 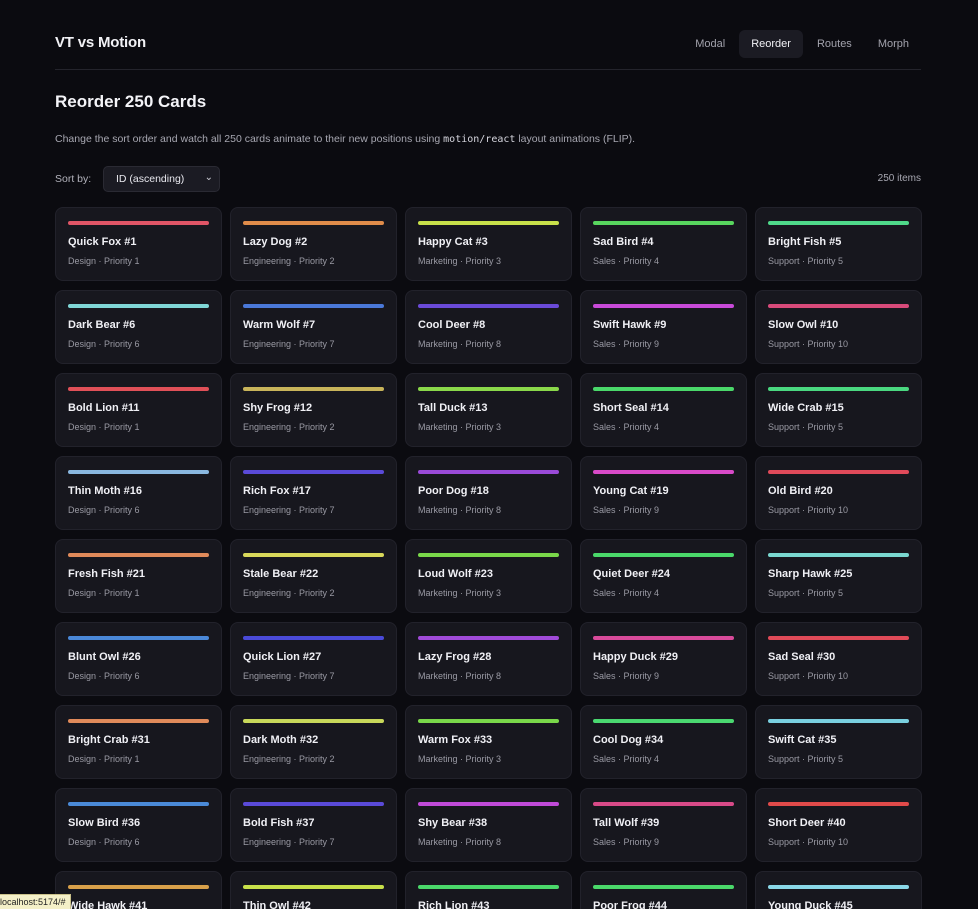 What do you see at coordinates (460, 842) in the screenshot?
I see `card-meta: Marketing · Priority 8` at bounding box center [460, 842].